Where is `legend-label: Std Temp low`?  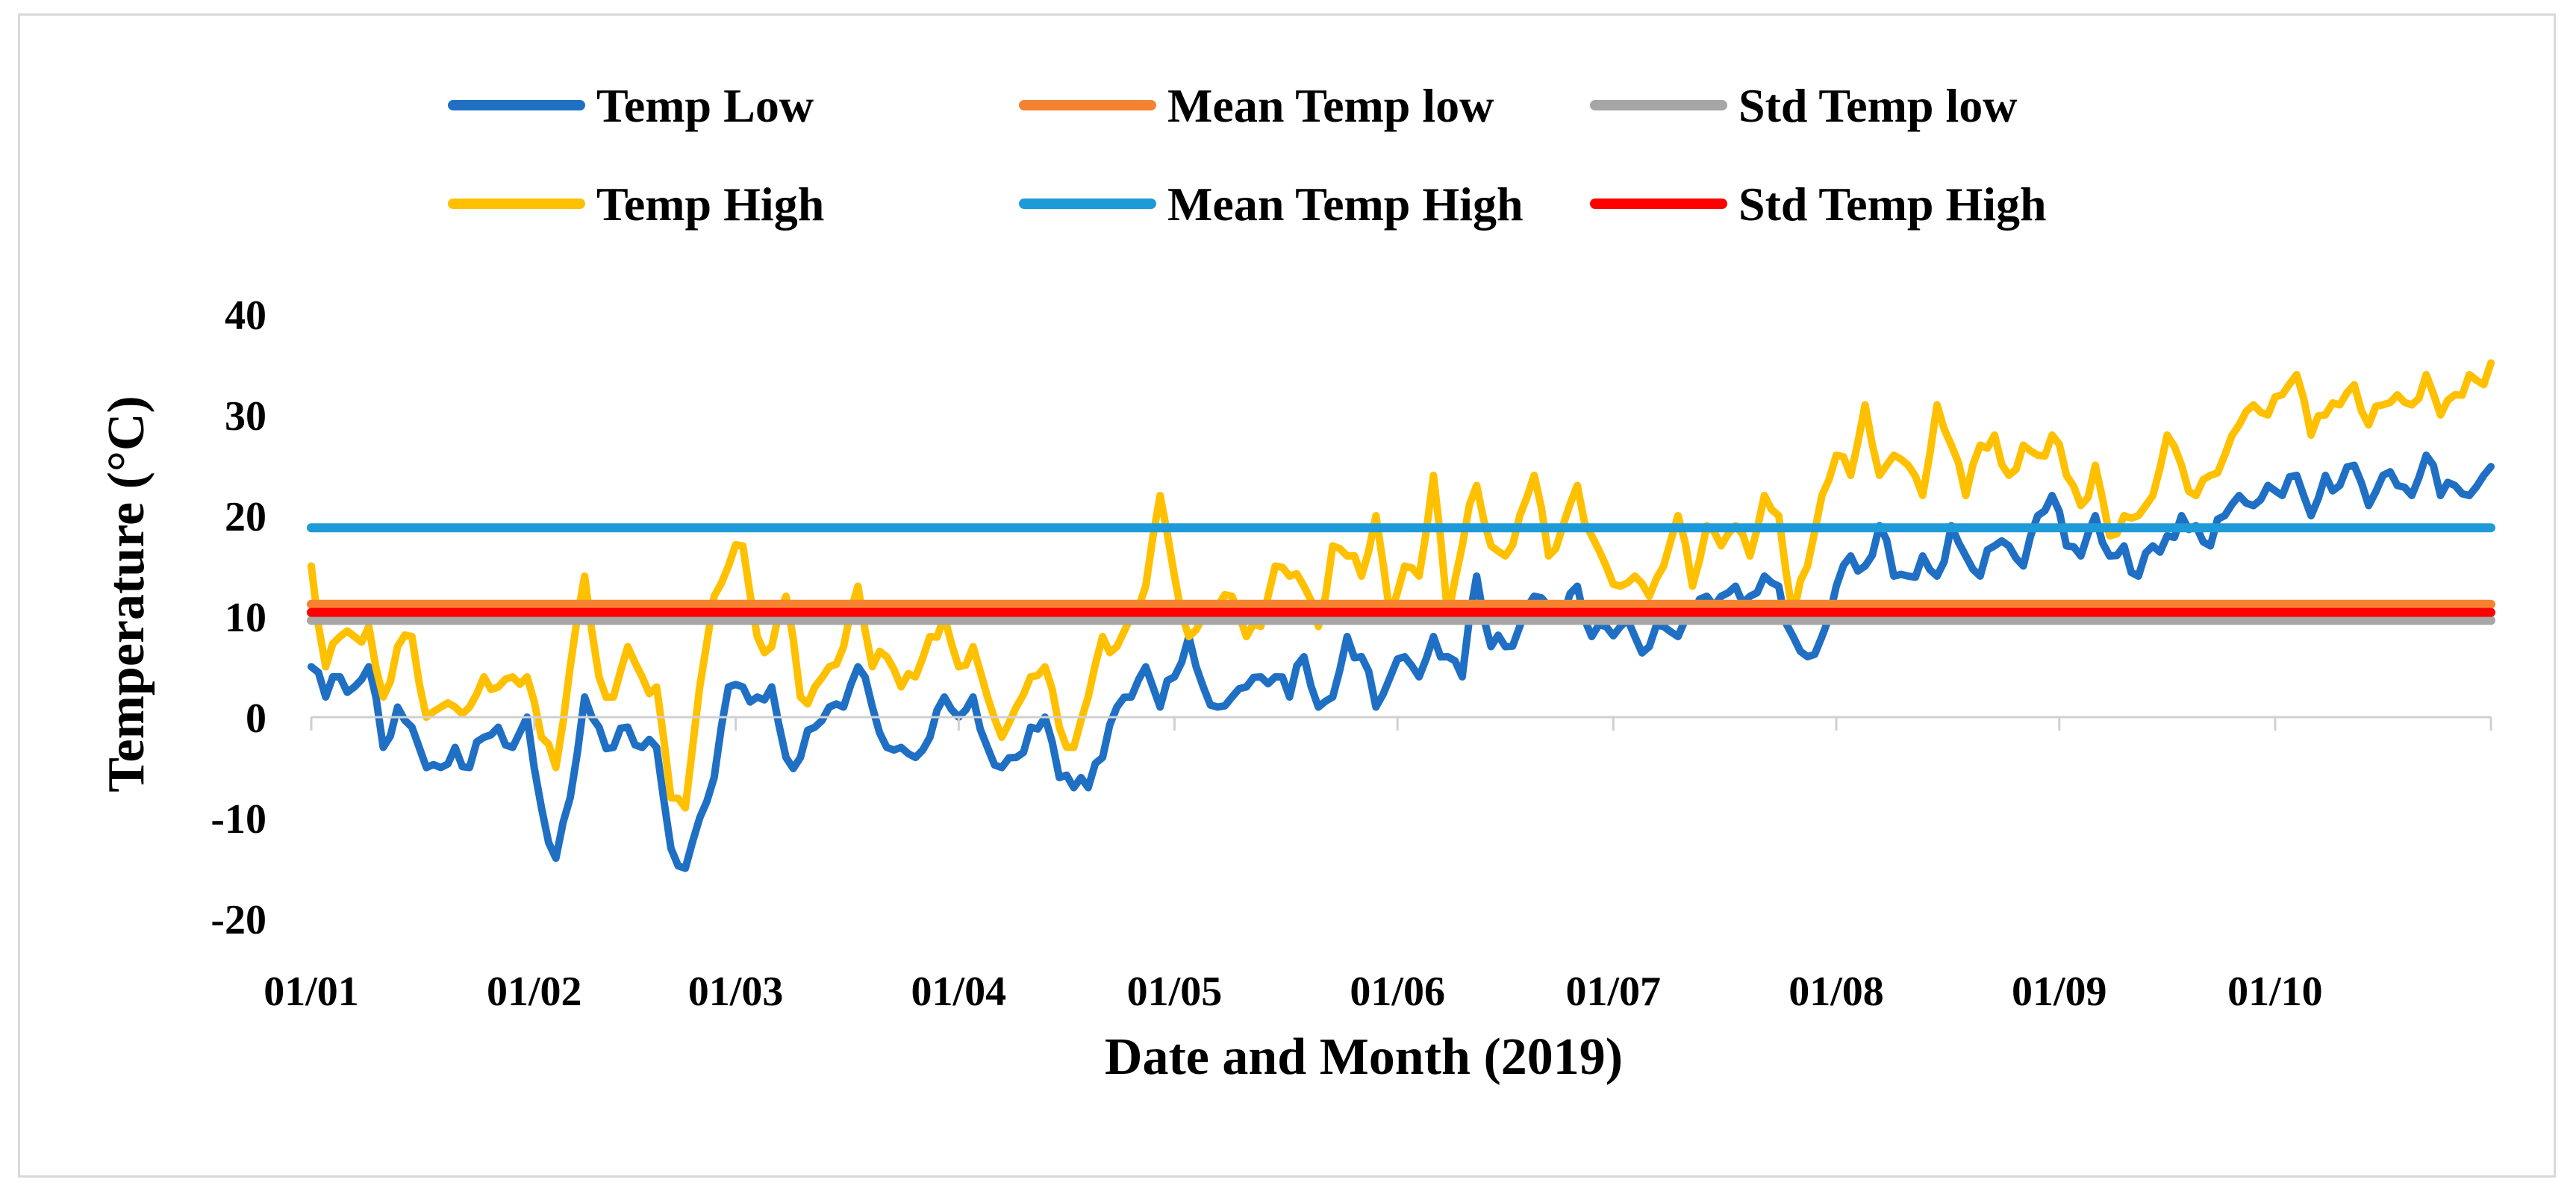
legend-label: Std Temp low is located at coordinates (1877, 105).